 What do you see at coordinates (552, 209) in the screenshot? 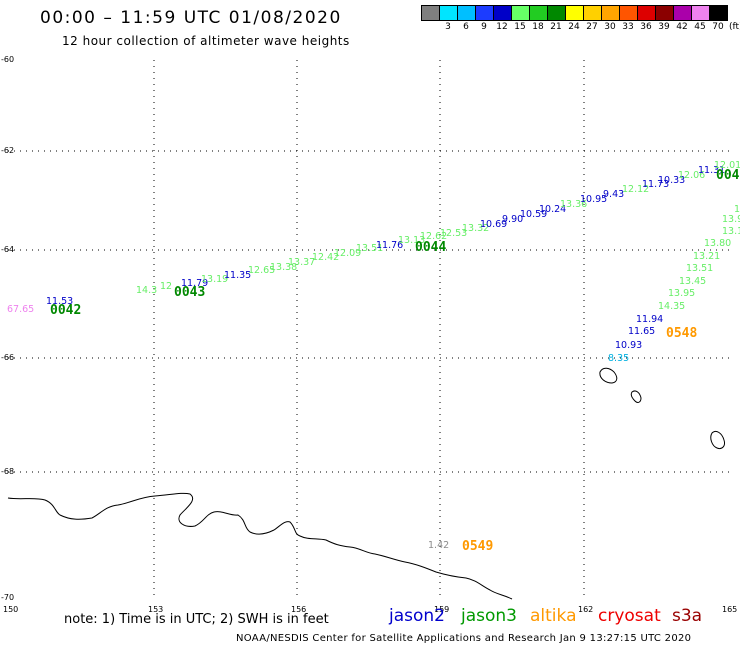
I see `wave-height-label: 10.24` at bounding box center [552, 209].